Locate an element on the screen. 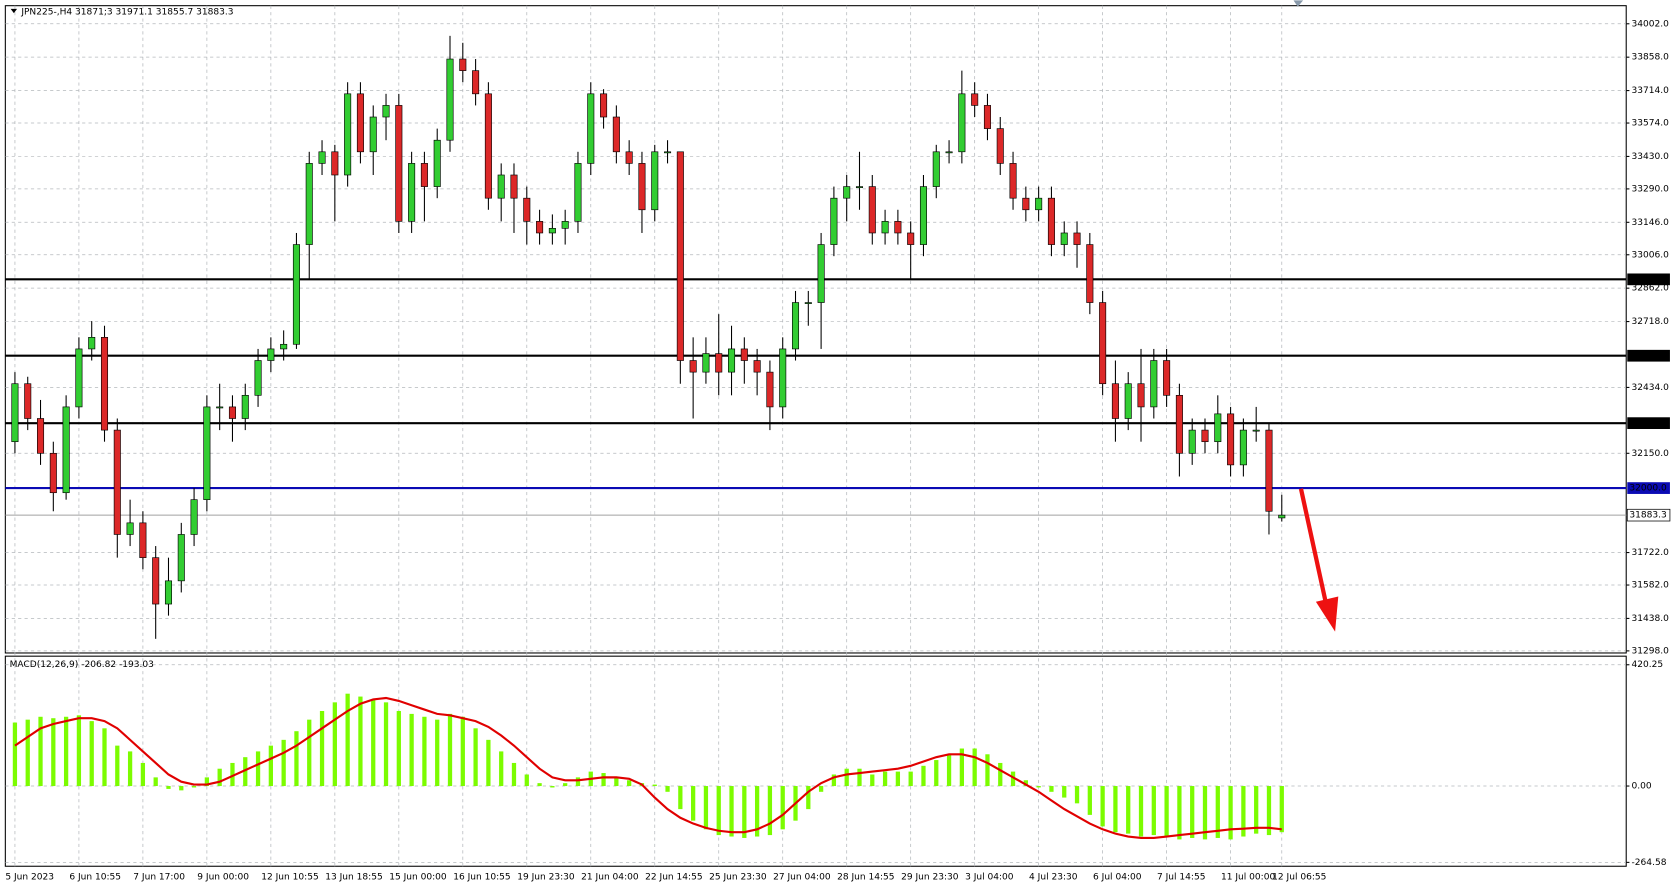 This screenshot has height=889, width=1671. menu-triangle is located at coordinates (14, 11).